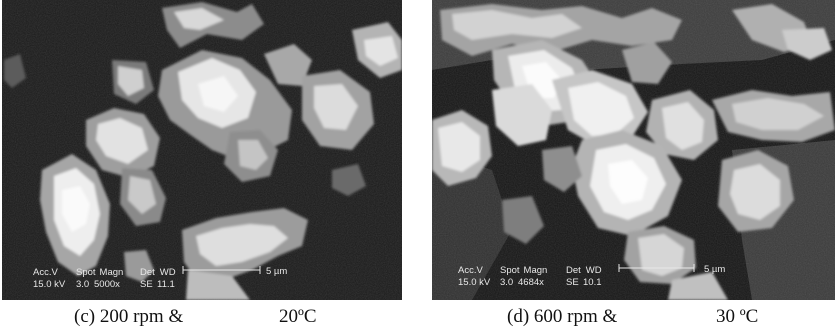  What do you see at coordinates (276, 271) in the screenshot?
I see `scale-label-c: 5 µm` at bounding box center [276, 271].